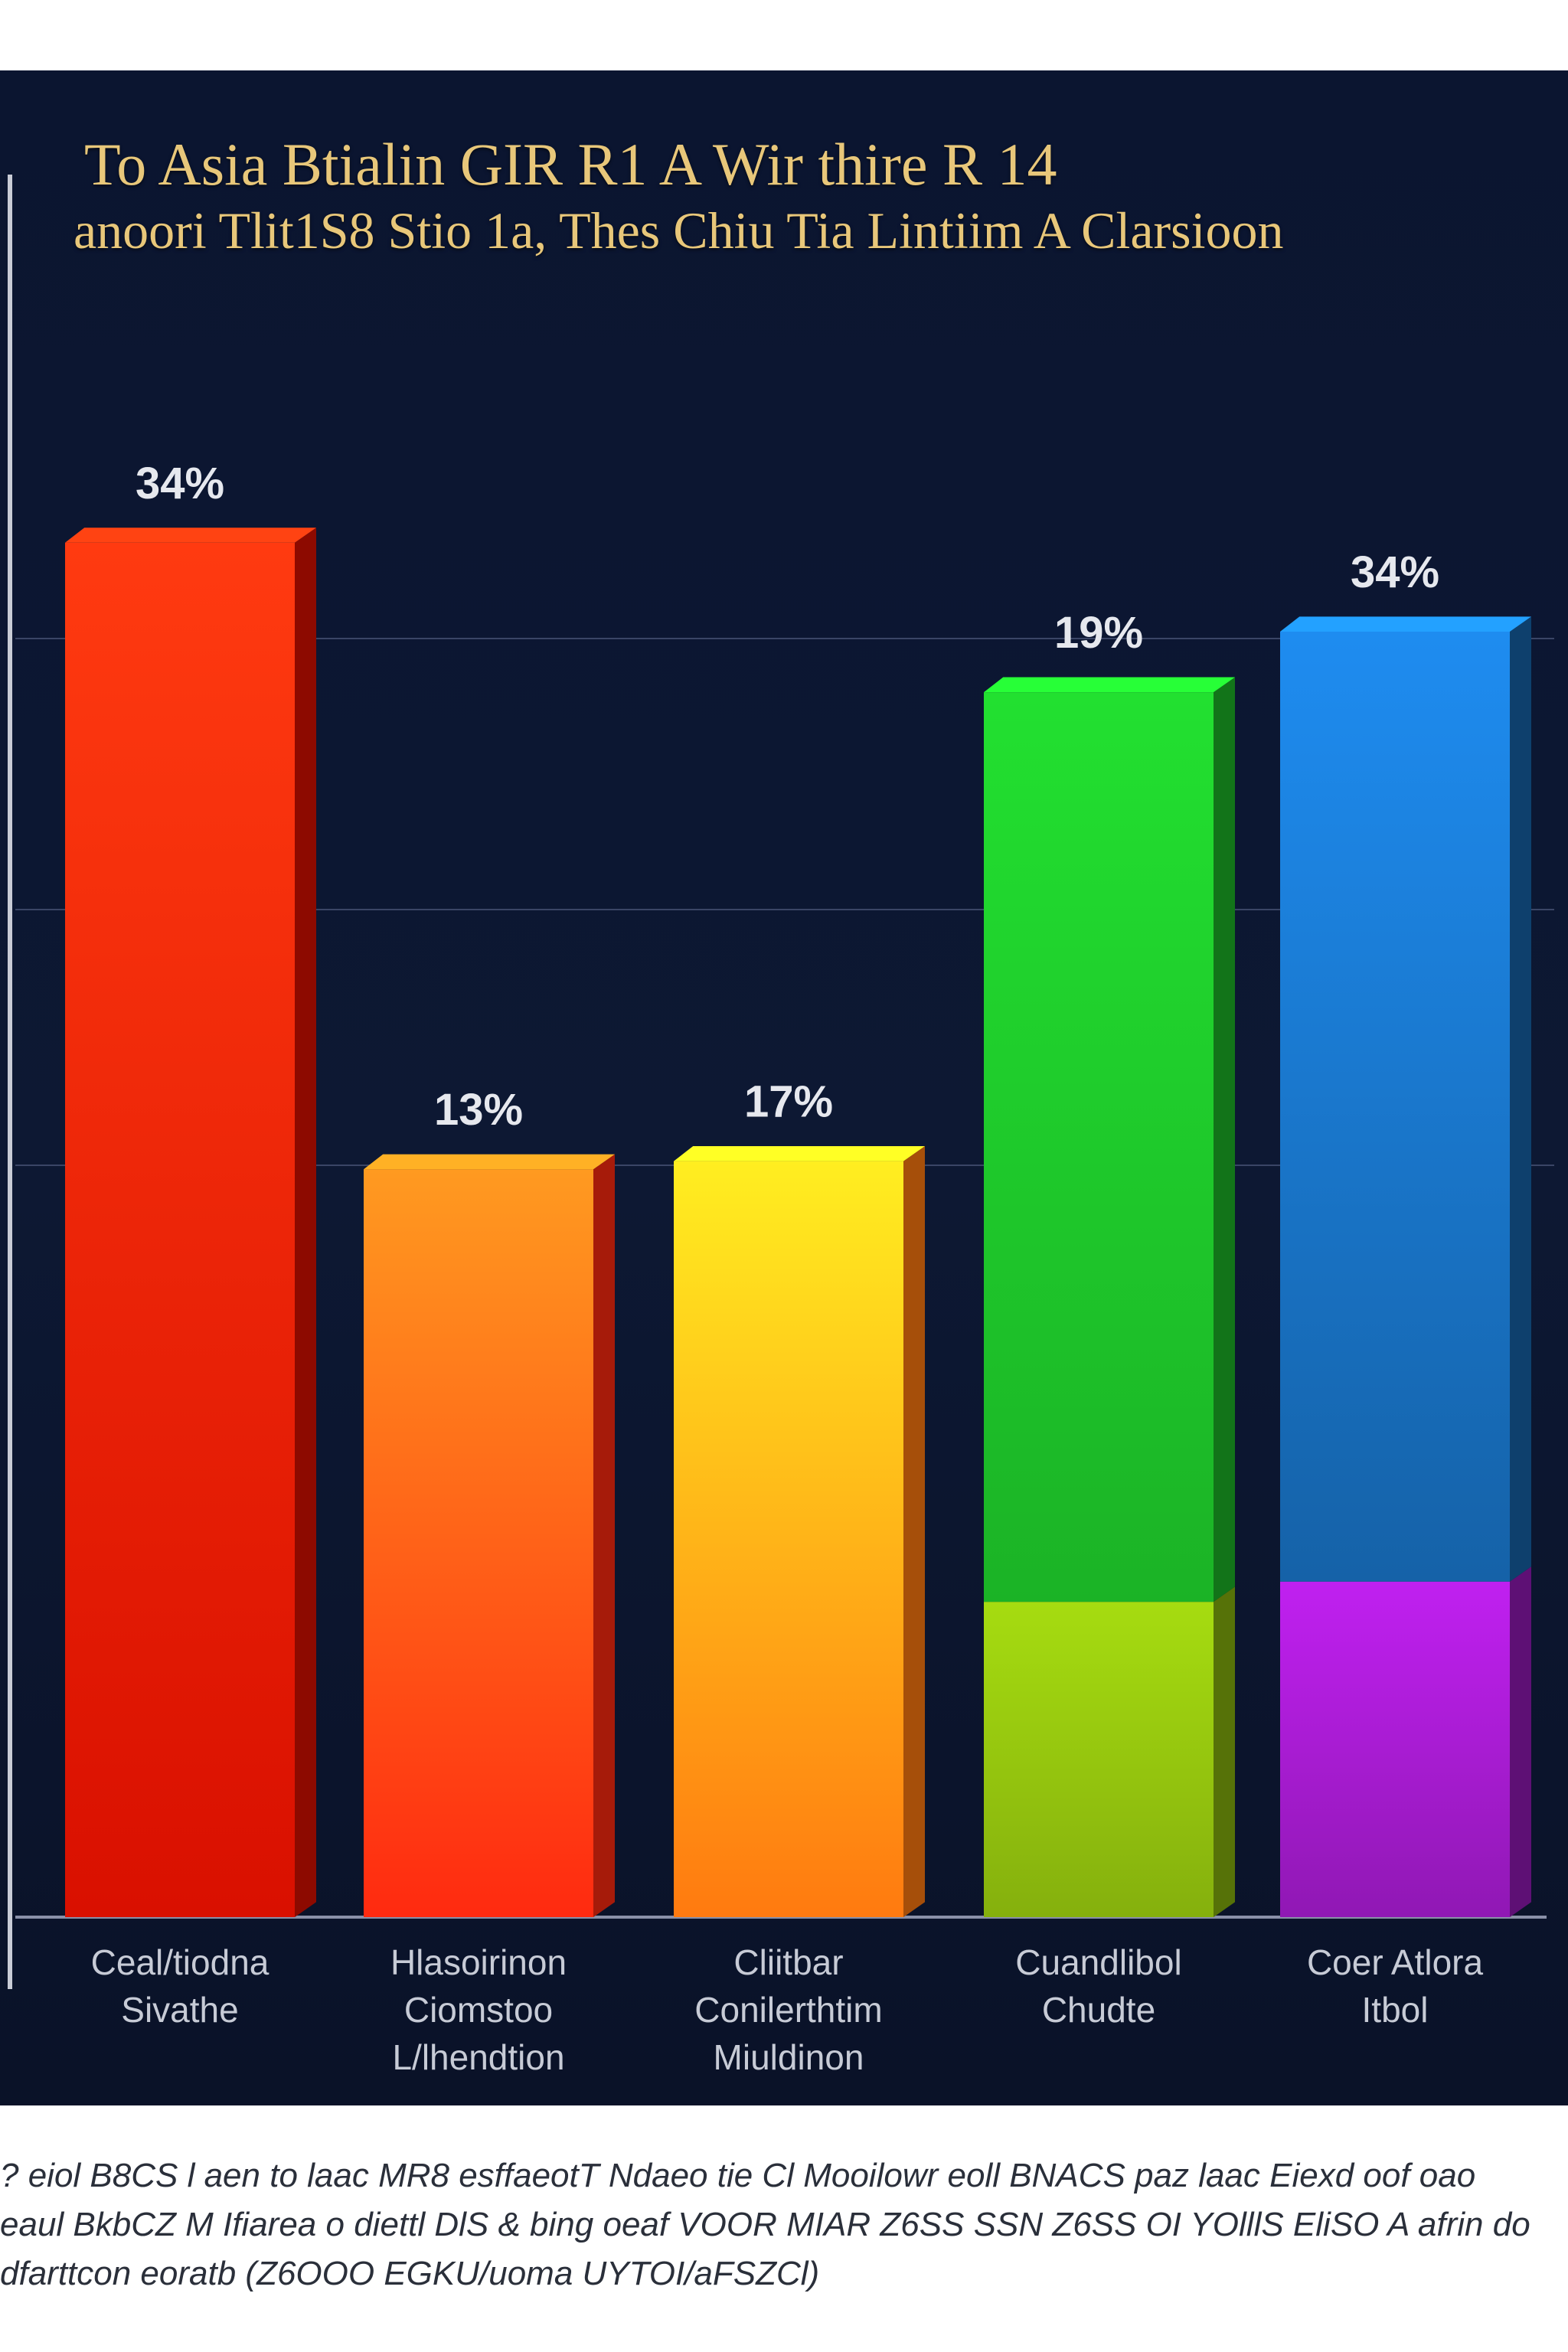  Describe the element at coordinates (478, 2009) in the screenshot. I see `x-tick-label: Hlasoirinon Ciomstoo L/lhendtion` at that location.